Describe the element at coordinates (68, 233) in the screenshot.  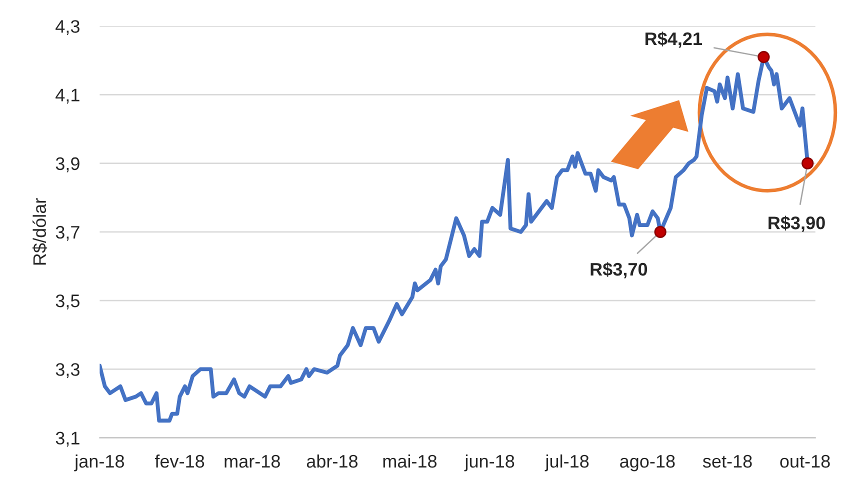
I see `y-tick-label: 3,7` at that location.